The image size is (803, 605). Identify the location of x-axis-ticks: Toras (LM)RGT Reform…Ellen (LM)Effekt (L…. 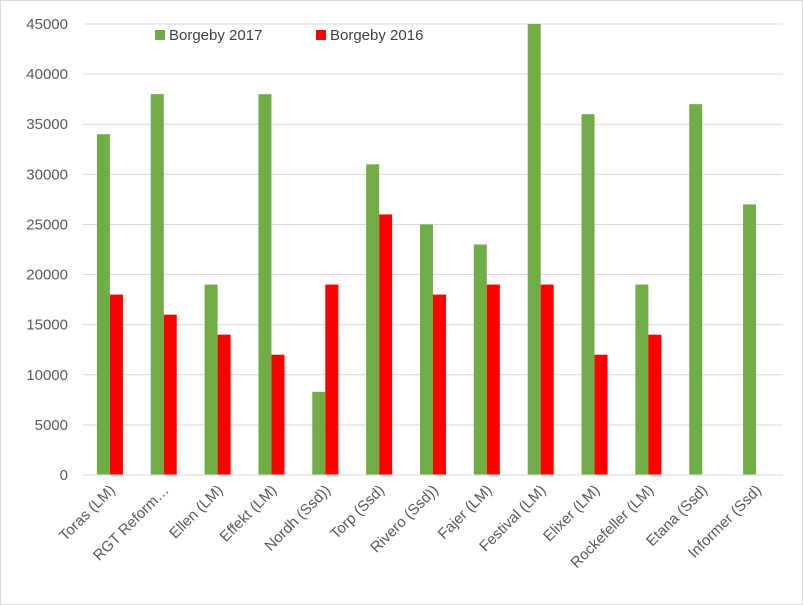
(410, 527).